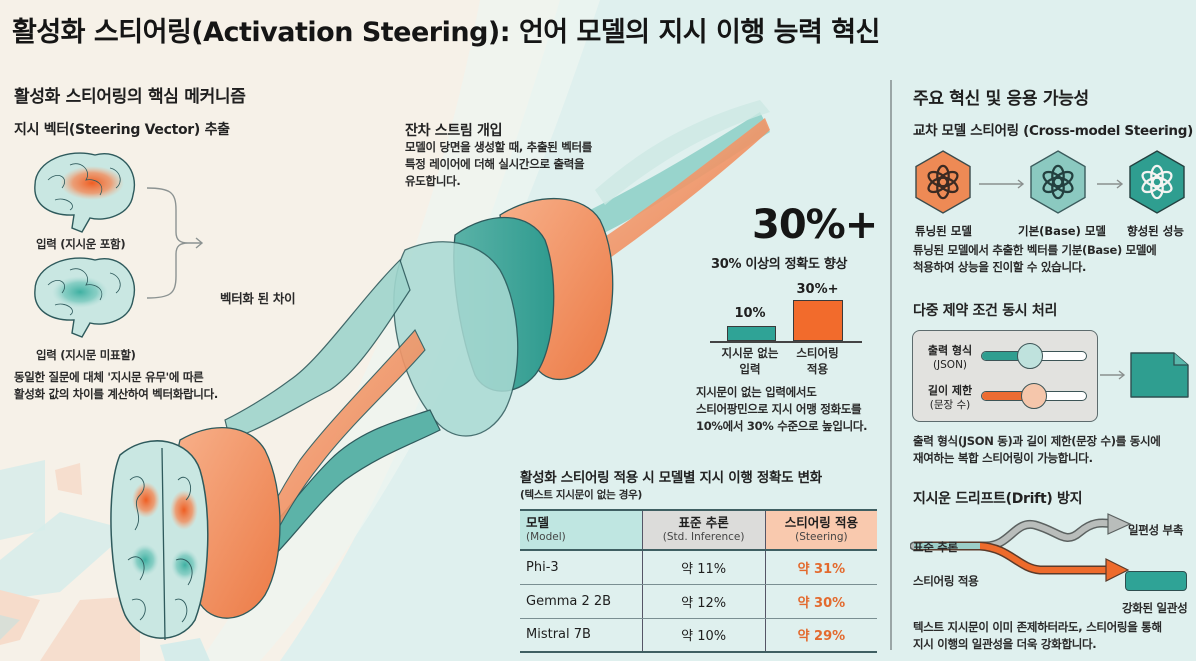  What do you see at coordinates (81, 244) in the screenshot?
I see `brain-with-instruction-label: 입력 (지시운 포함)` at bounding box center [81, 244].